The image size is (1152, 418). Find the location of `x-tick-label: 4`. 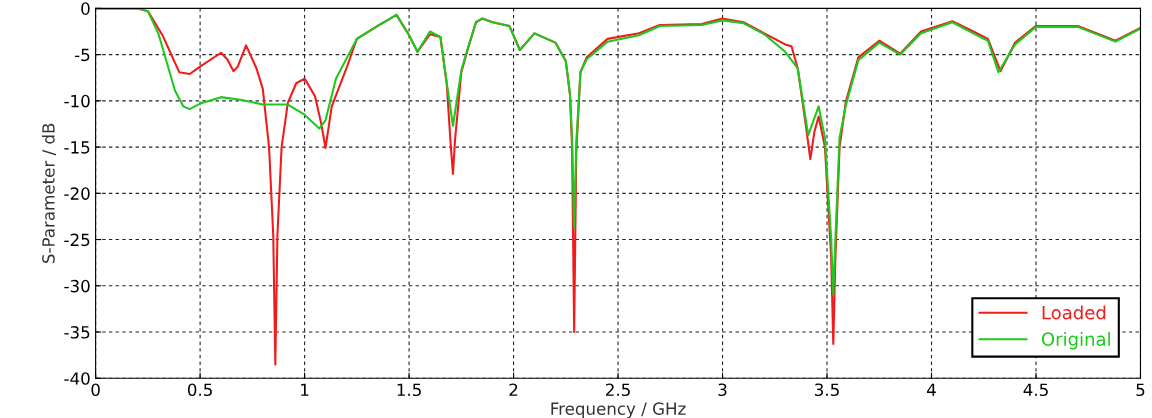

x-tick-label: 4 is located at coordinates (931, 389).